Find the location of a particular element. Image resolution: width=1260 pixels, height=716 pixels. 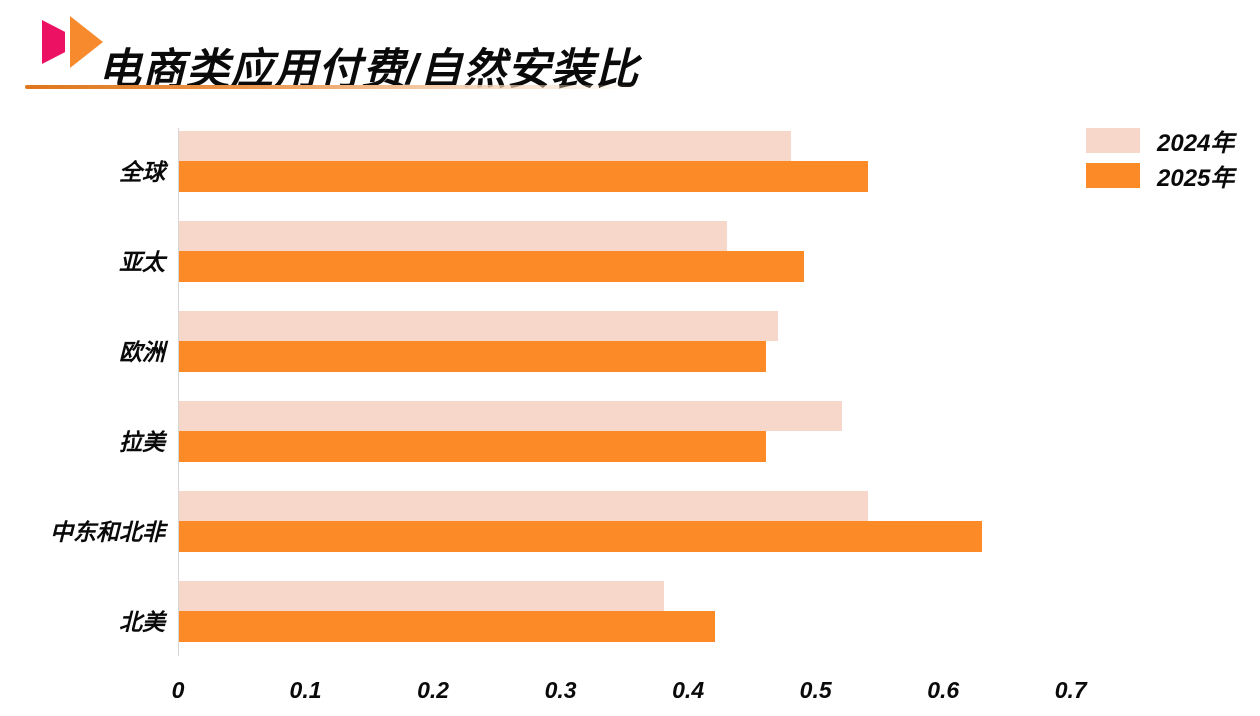

legend-label: 2025年 is located at coordinates (1196, 178).